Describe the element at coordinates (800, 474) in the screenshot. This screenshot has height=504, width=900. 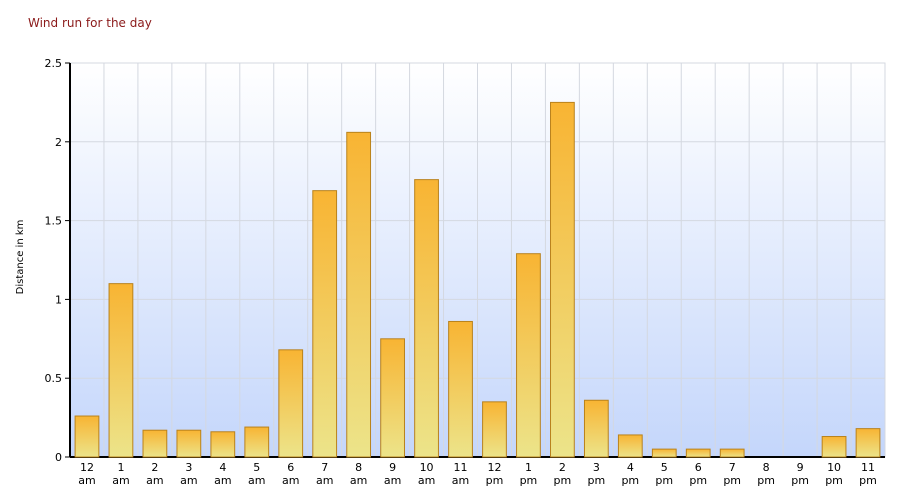
I see `x-tick-label: 9 pm` at that location.